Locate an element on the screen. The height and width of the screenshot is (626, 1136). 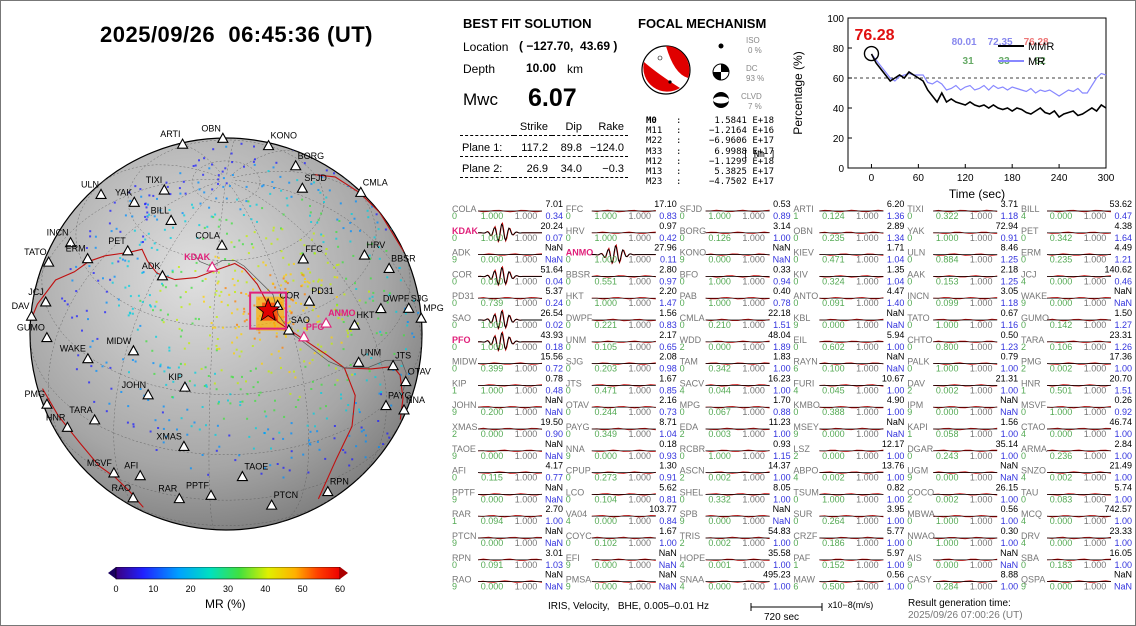
cell-left-value: 9 is located at coordinates (909, 478).